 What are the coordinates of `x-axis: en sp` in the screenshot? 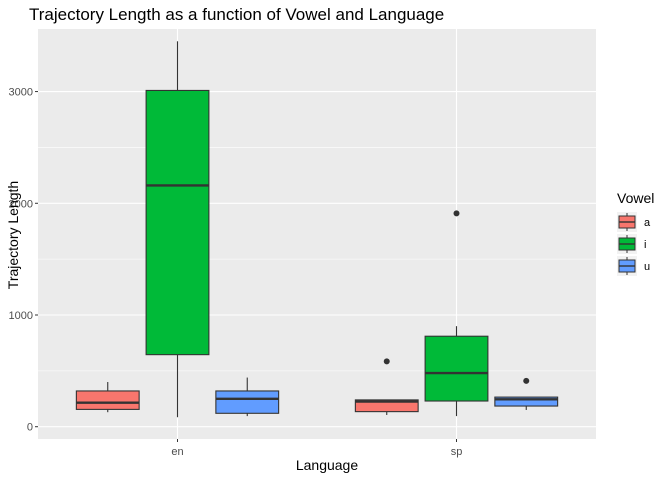 It's located at (316, 448).